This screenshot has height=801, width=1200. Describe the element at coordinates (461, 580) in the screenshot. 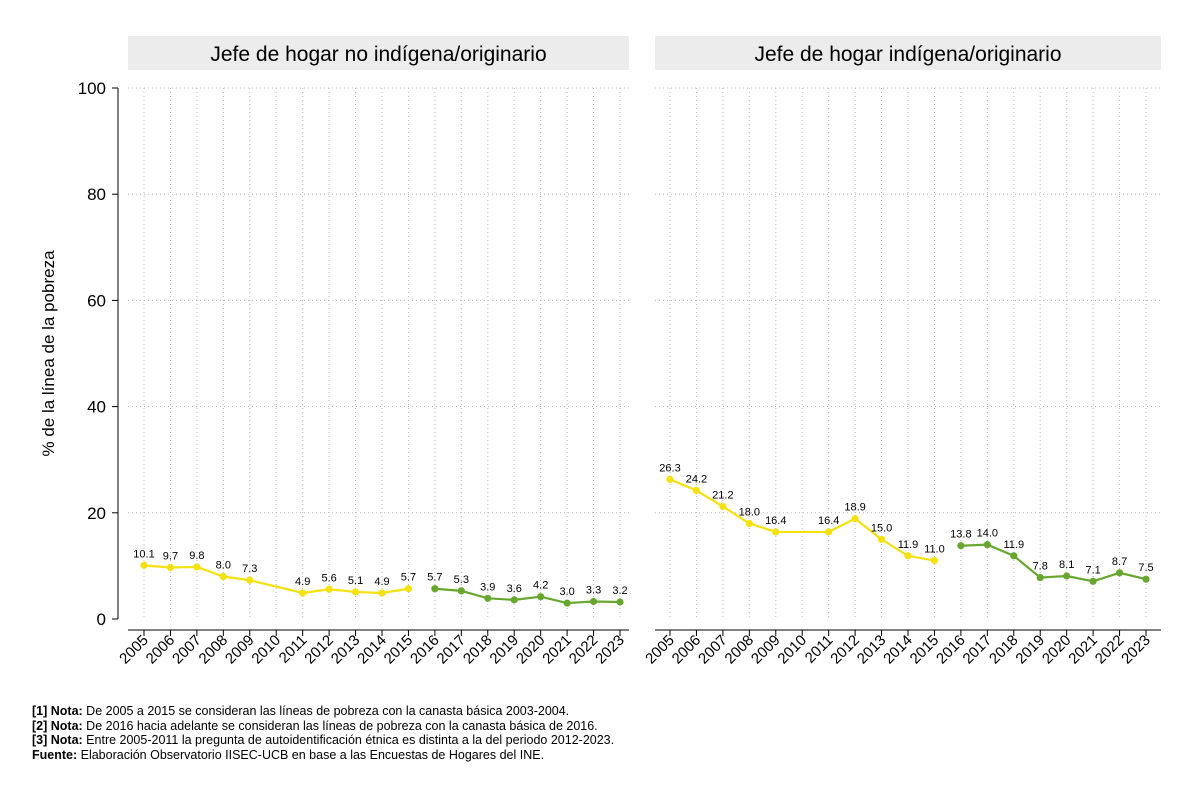

I see `data-label-2017: 5.3` at that location.